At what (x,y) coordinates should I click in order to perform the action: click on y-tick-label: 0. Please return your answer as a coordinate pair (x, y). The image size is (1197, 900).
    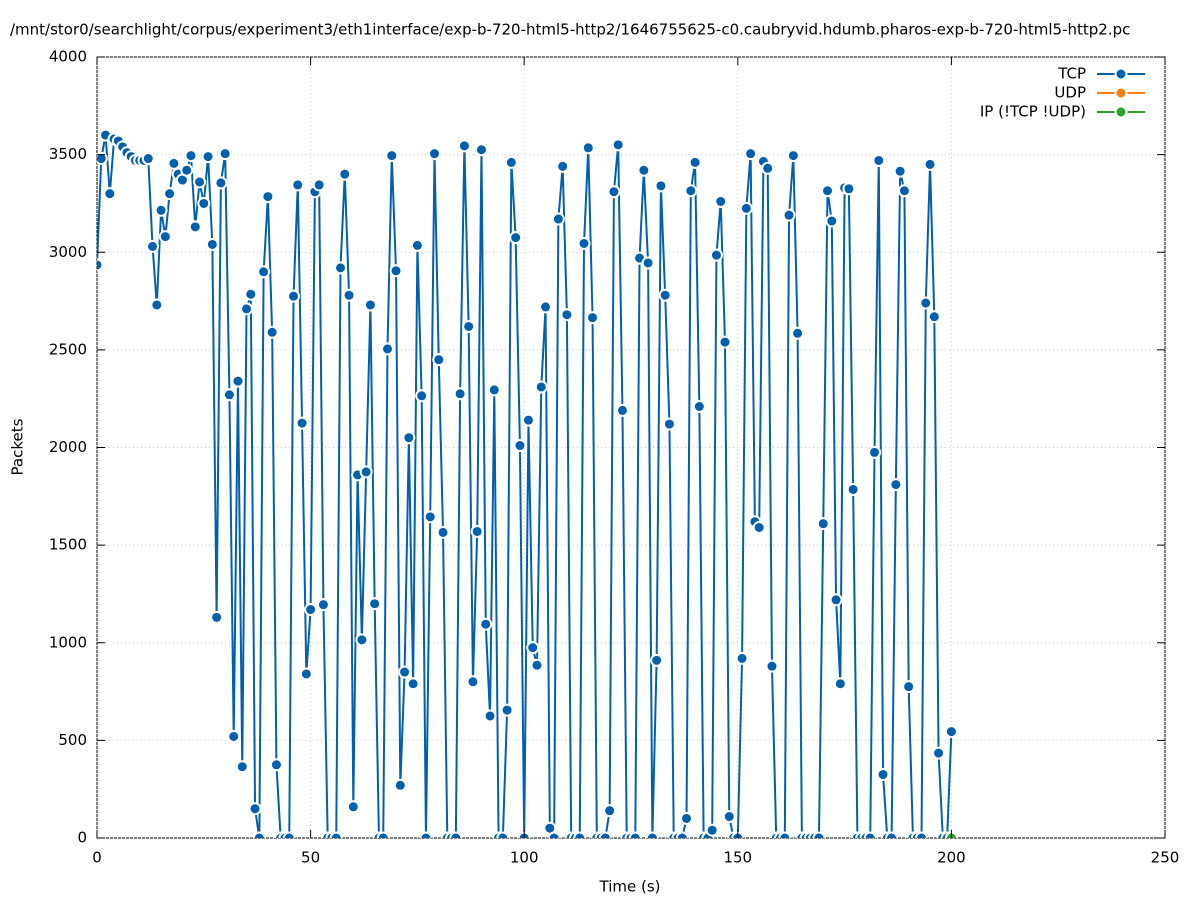
    Looking at the image, I should click on (82, 838).